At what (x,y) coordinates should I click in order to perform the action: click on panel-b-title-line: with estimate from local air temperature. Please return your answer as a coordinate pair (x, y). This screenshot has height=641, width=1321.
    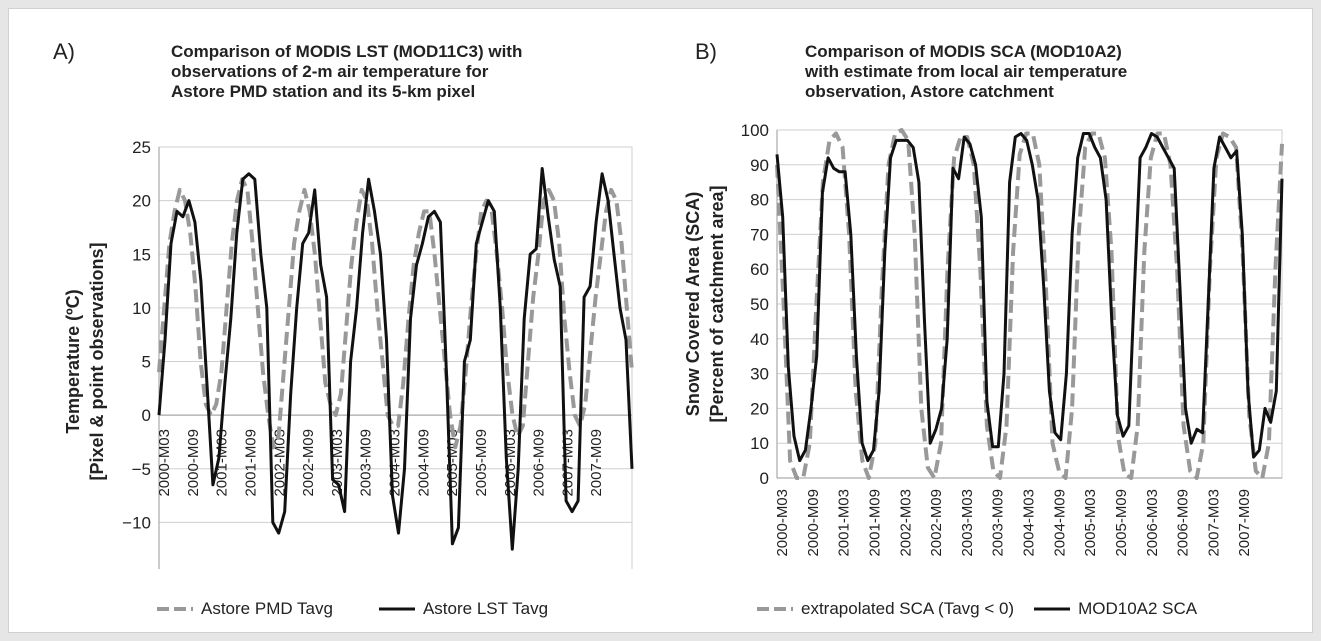
    Looking at the image, I should click on (966, 71).